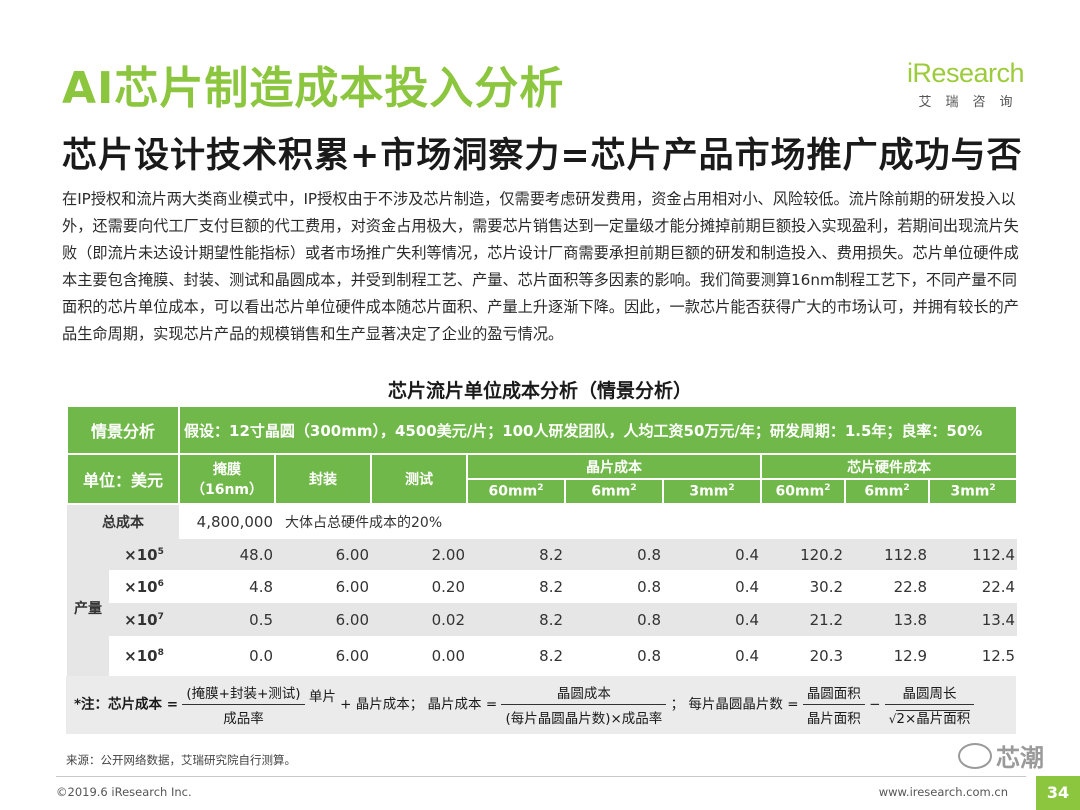  I want to click on formula-f4-denominator: √2×晶片面积, so click(930, 716).